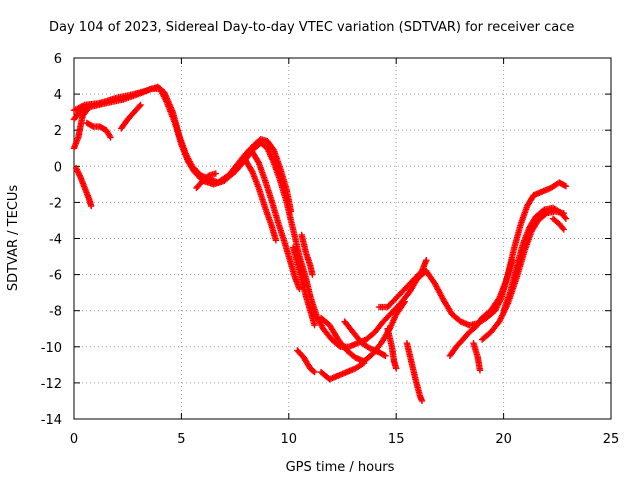  I want to click on y-tick-label: -2, so click(55, 203).